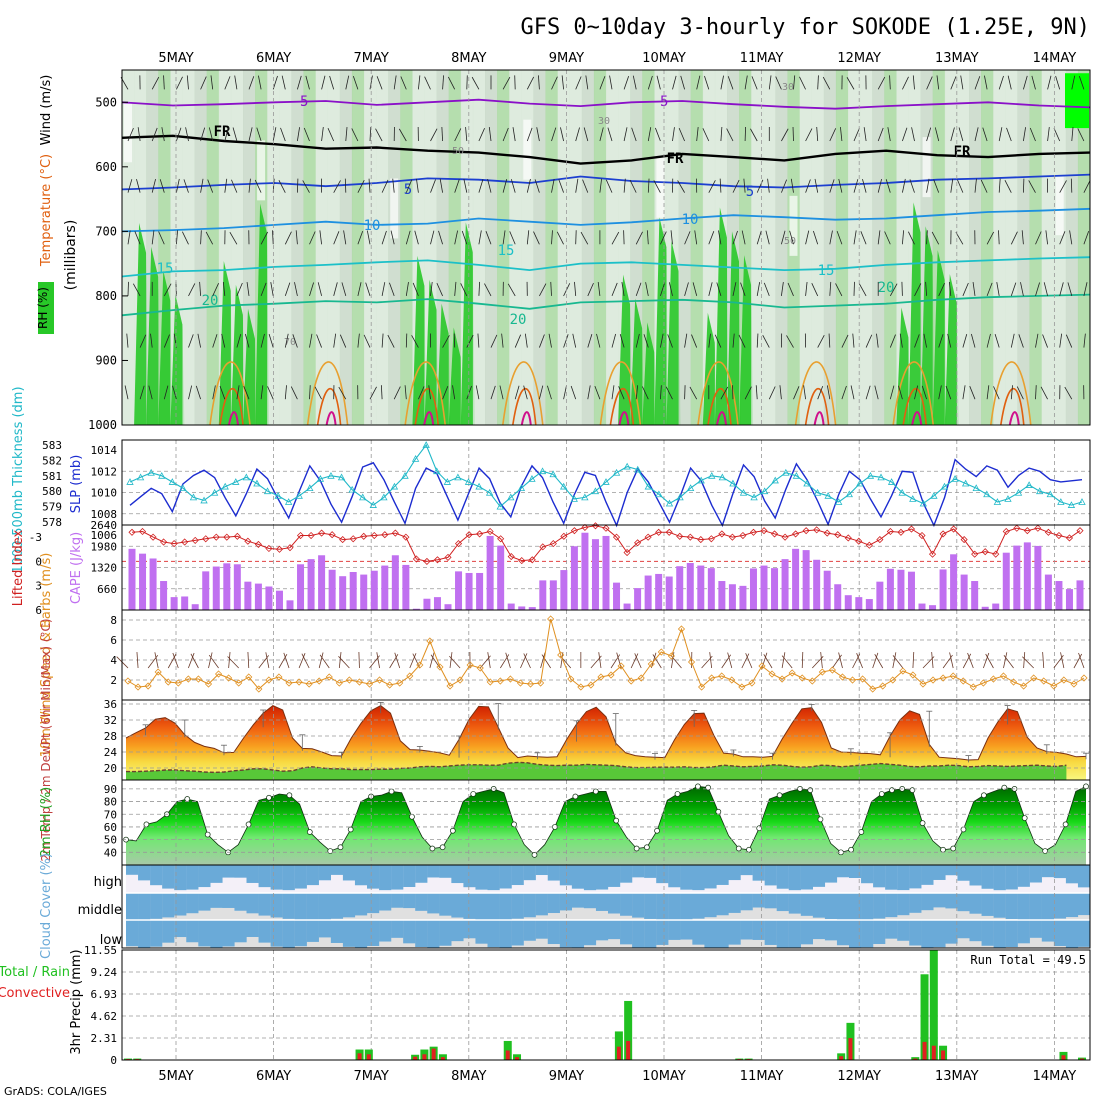  What do you see at coordinates (1014, 418) in the screenshot?
I see `hottest-contour` at bounding box center [1014, 418].